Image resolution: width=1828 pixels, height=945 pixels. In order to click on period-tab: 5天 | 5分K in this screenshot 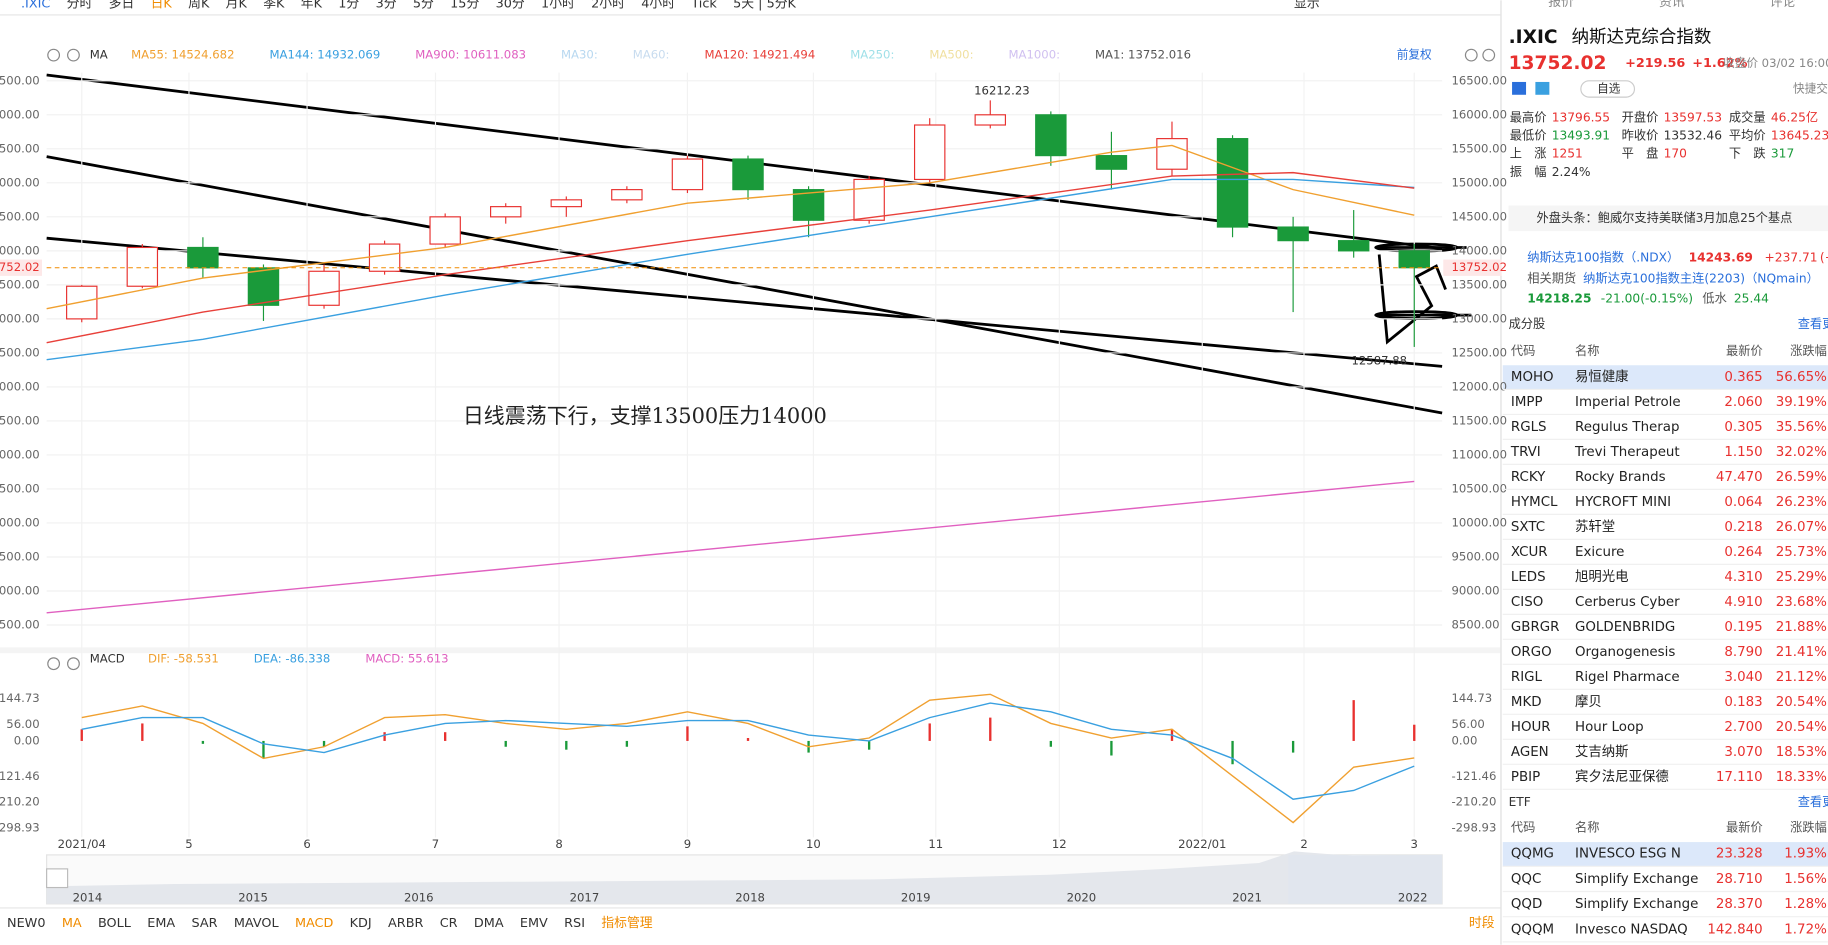, I will do `click(764, 5)`.